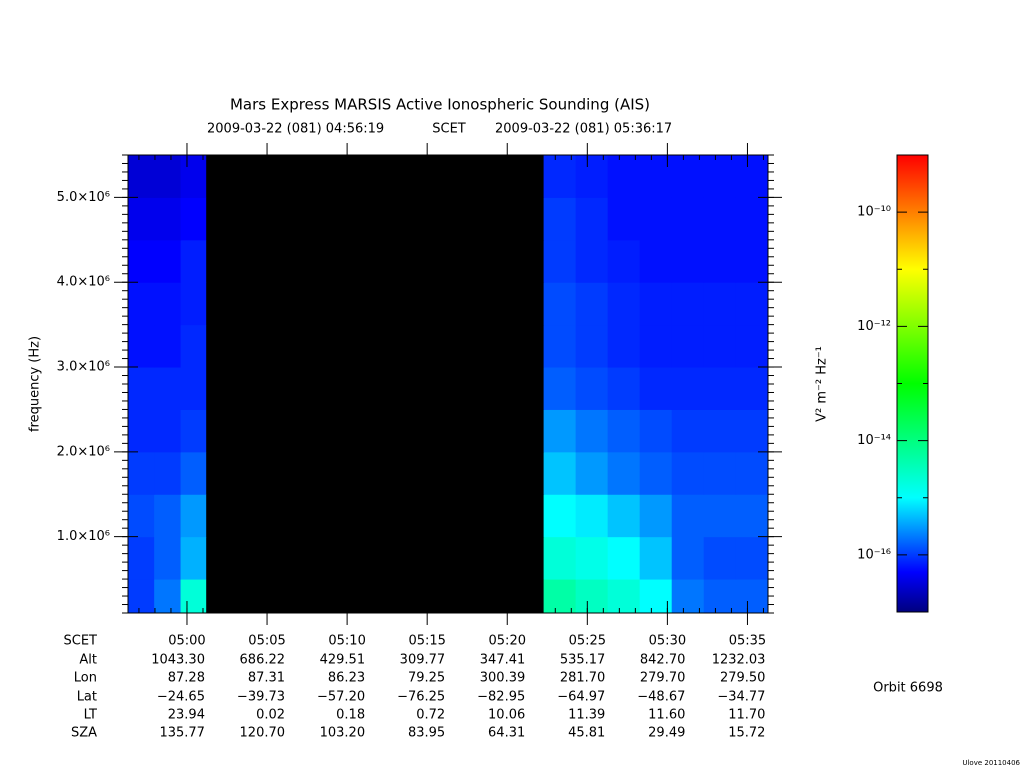 The width and height of the screenshot is (1024, 768). I want to click on ephemeris-value: −39.73, so click(261, 697).